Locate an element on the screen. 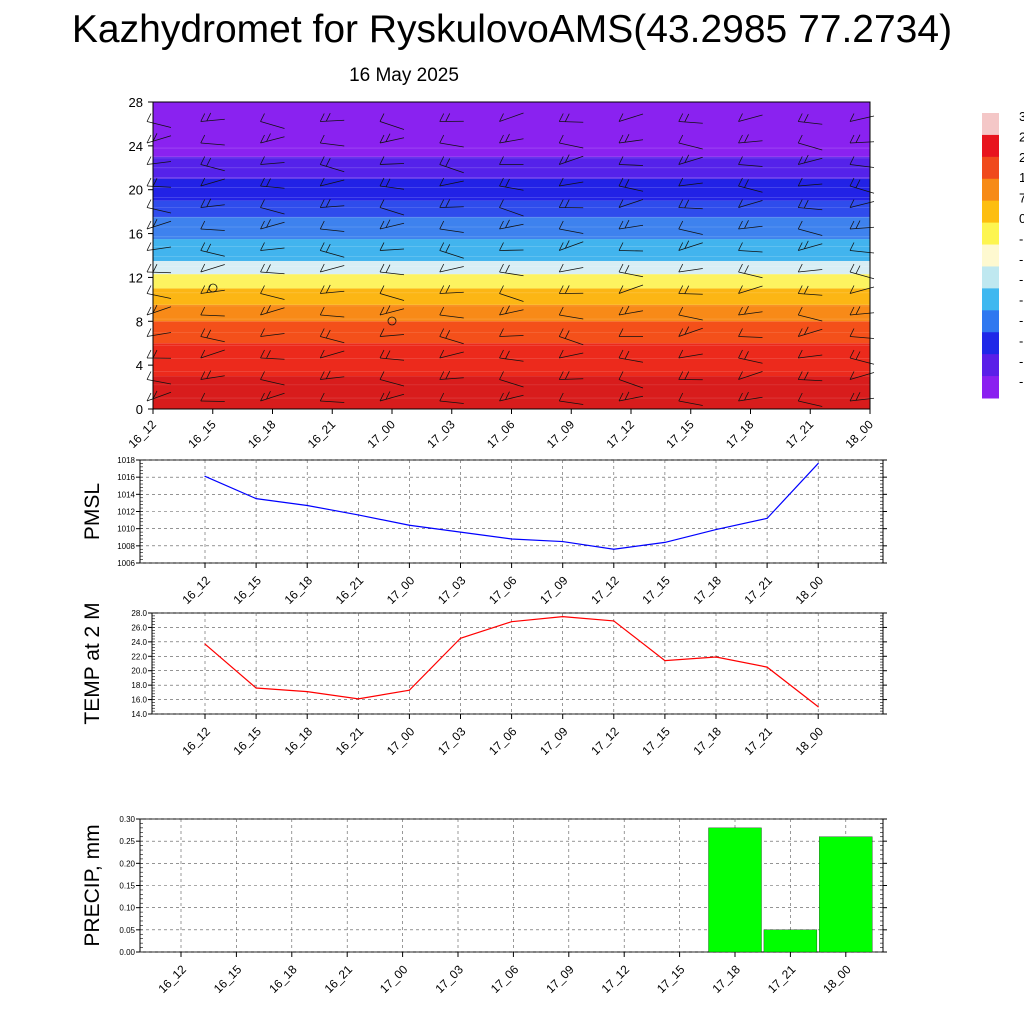 This screenshot has width=1024, height=1024. x-tick-label: 17_03 is located at coordinates (452, 741).